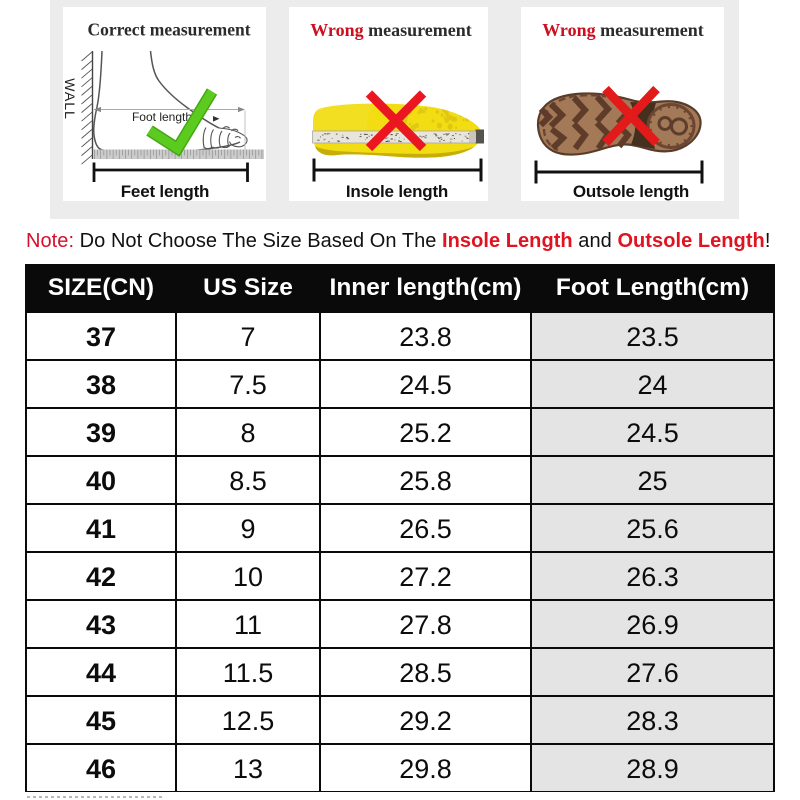 This screenshot has height=800, width=800. Describe the element at coordinates (165, 191) in the screenshot. I see `svg-text: Feet length` at that location.